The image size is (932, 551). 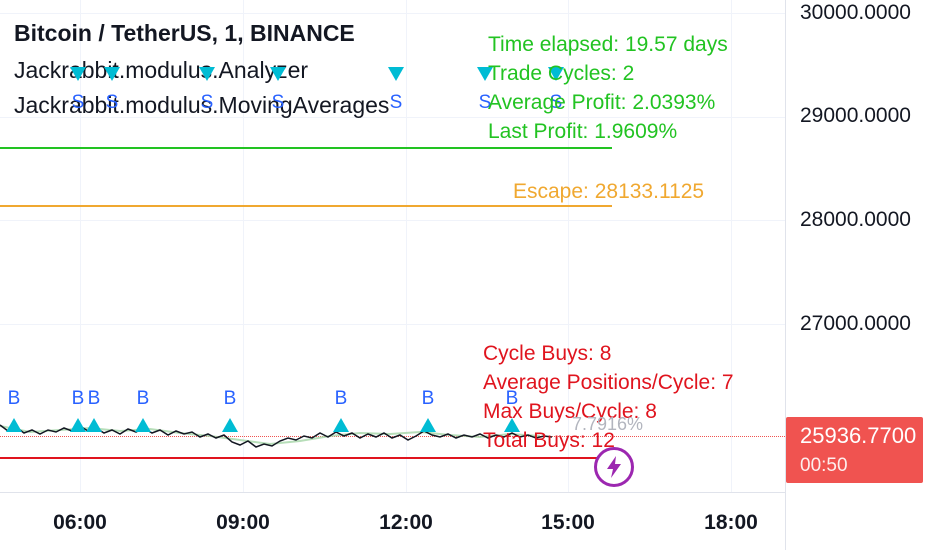 I want to click on symbol-title: Bitcoin / TetherUS, 1, BINANCE, so click(x=184, y=33).